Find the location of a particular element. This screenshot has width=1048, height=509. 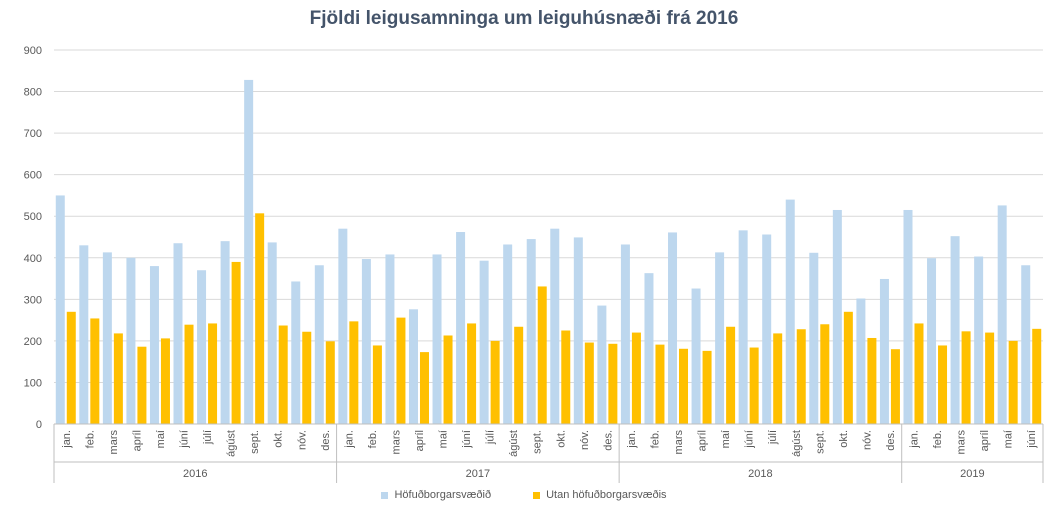

y-tick-label: 700 is located at coordinates (33, 134).